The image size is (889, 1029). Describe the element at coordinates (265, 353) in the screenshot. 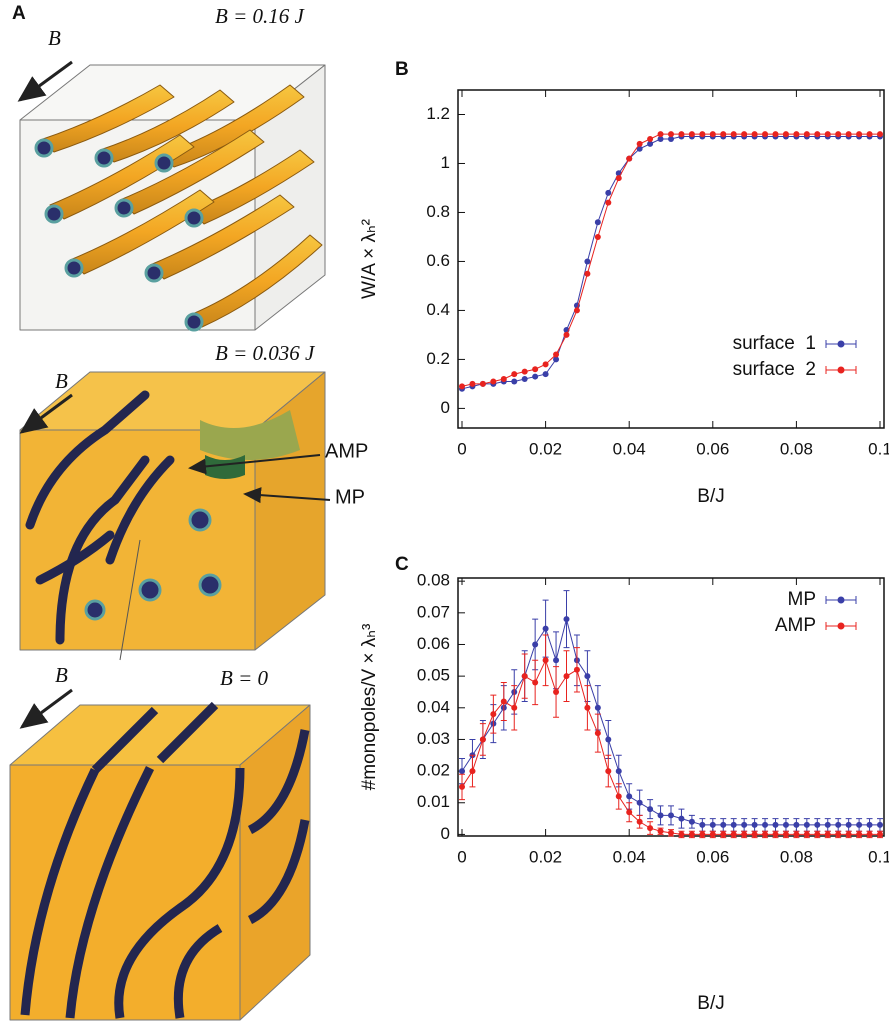

I see `cube-title: B = 0.036 J` at that location.